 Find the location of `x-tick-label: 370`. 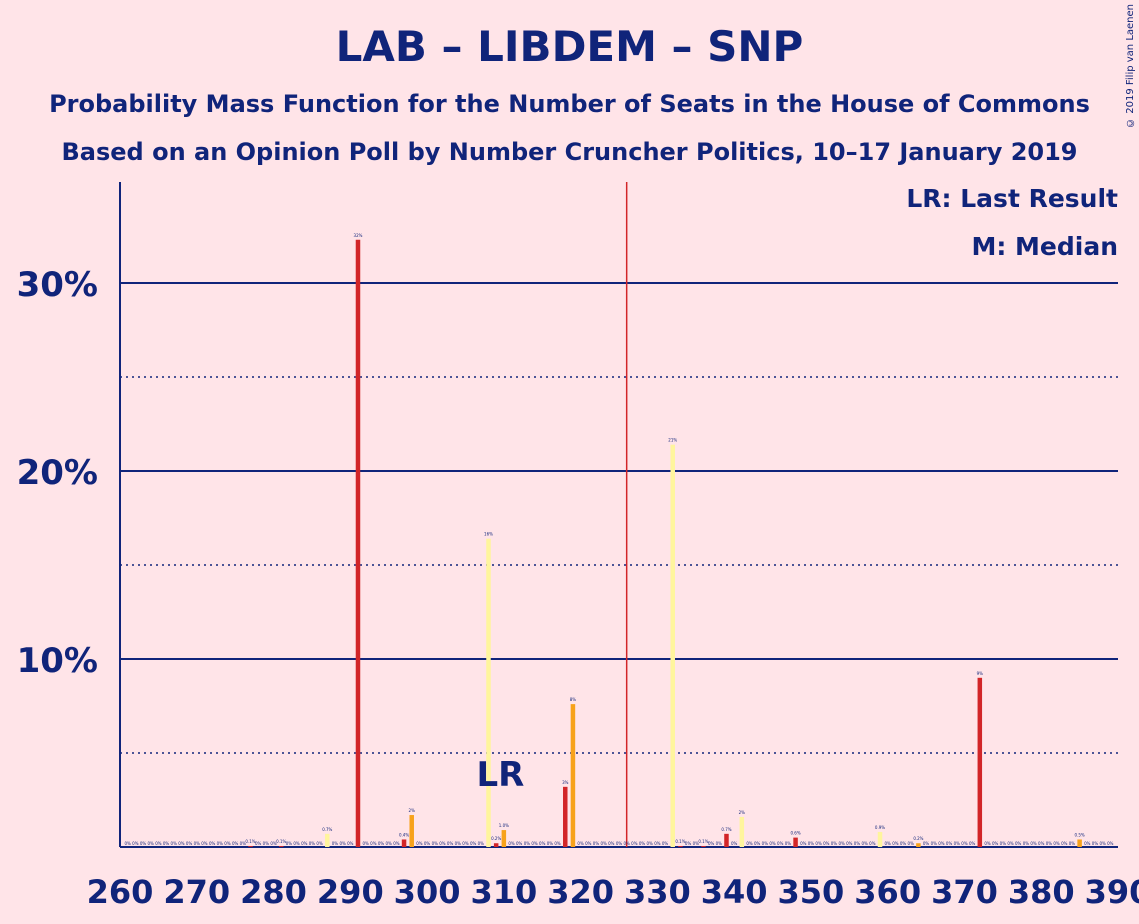

x-tick-label: 370 is located at coordinates (964, 892).